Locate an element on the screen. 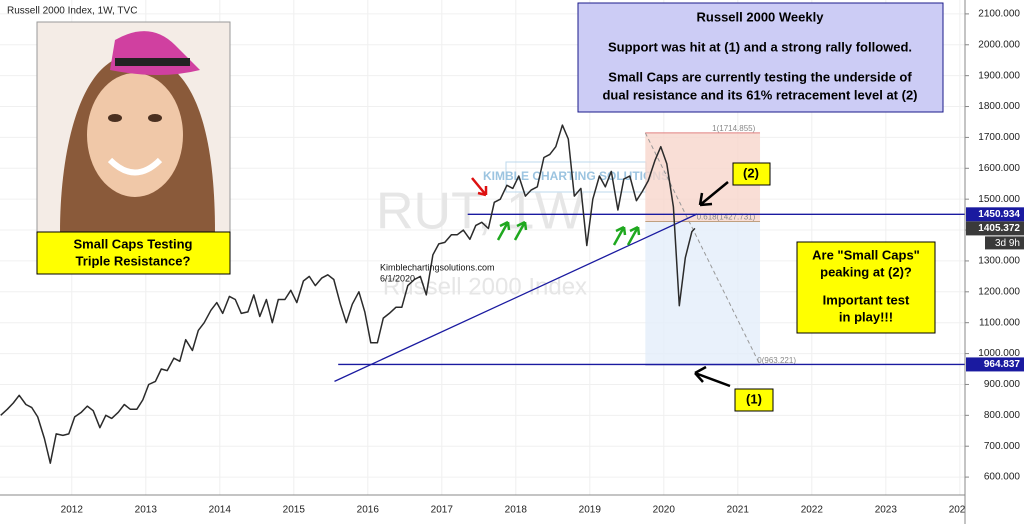 The height and width of the screenshot is (524, 1024). question-box is located at coordinates (866, 287).